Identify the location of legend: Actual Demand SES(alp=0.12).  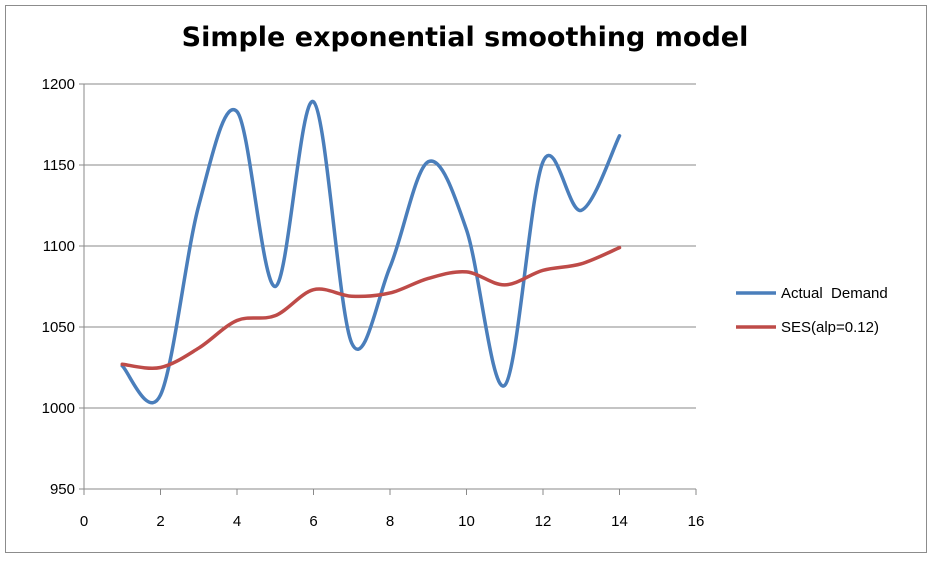
(812, 310).